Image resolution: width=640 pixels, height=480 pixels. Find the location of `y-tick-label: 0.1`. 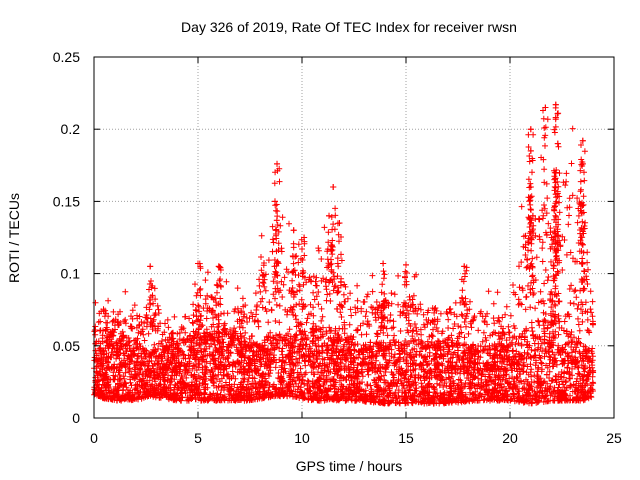

y-tick-label: 0.1 is located at coordinates (71, 274).